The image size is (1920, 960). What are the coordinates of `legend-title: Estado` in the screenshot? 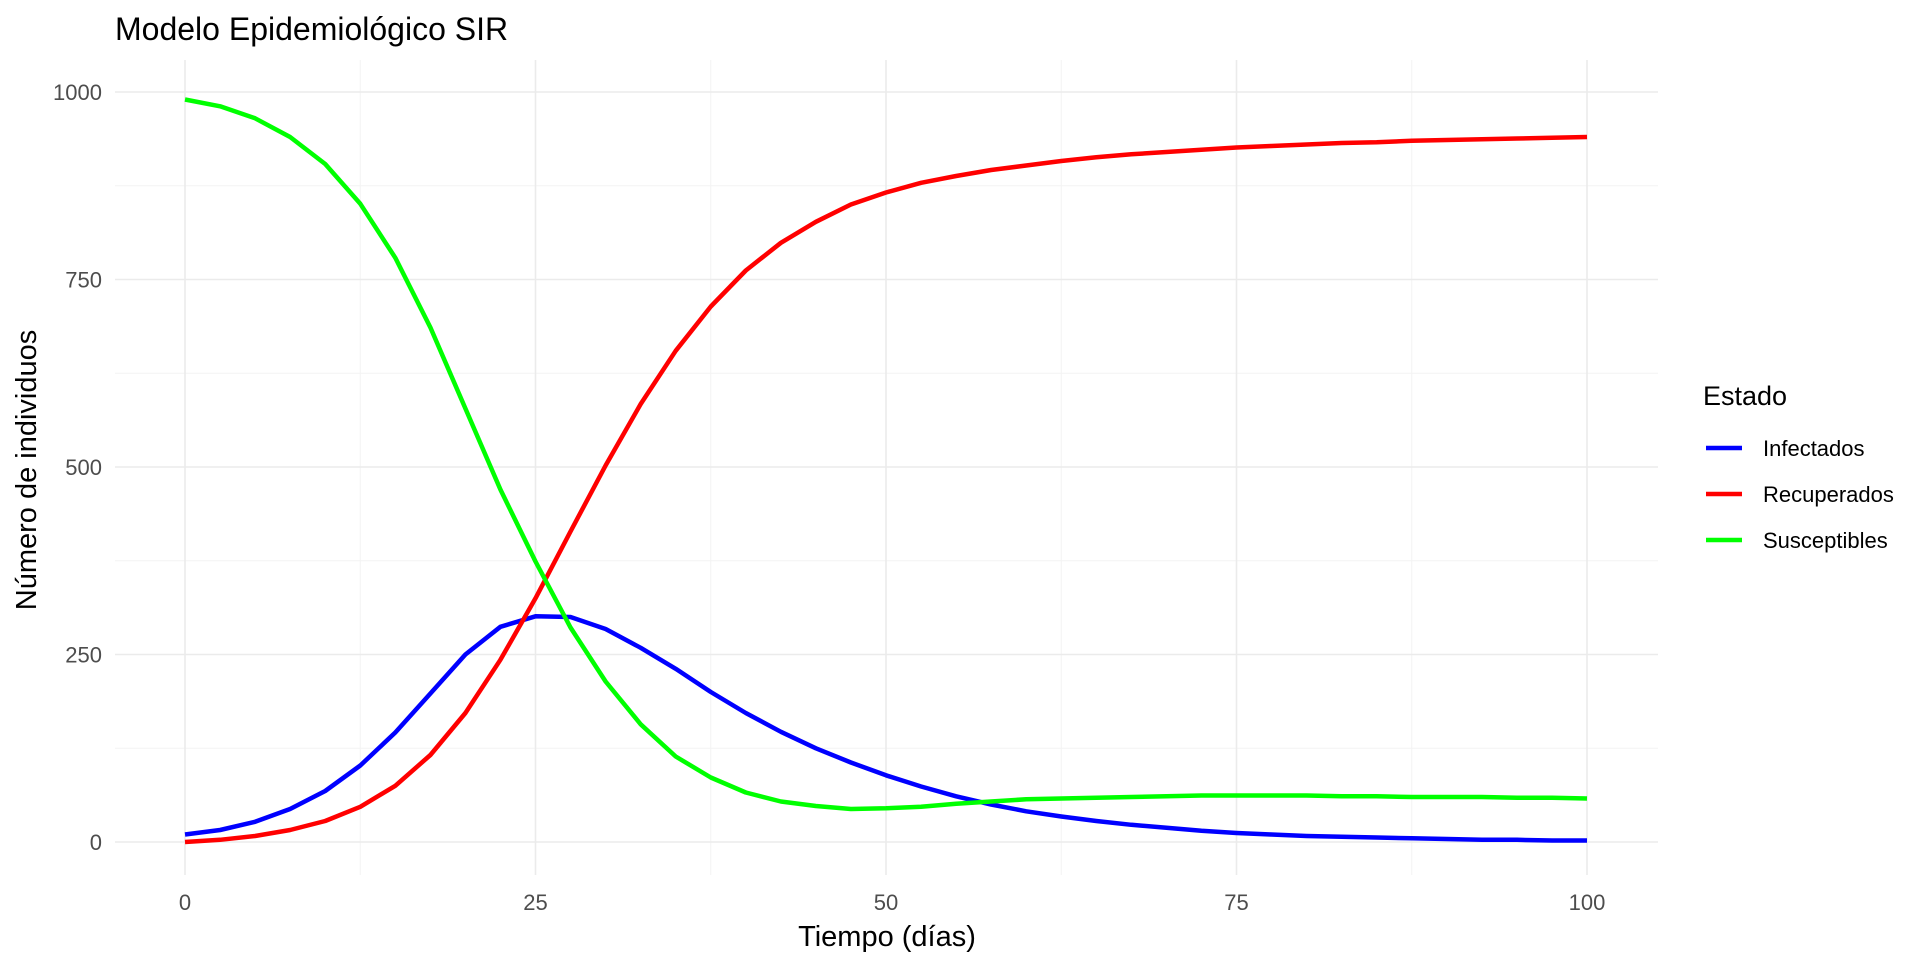 It's located at (1745, 396).